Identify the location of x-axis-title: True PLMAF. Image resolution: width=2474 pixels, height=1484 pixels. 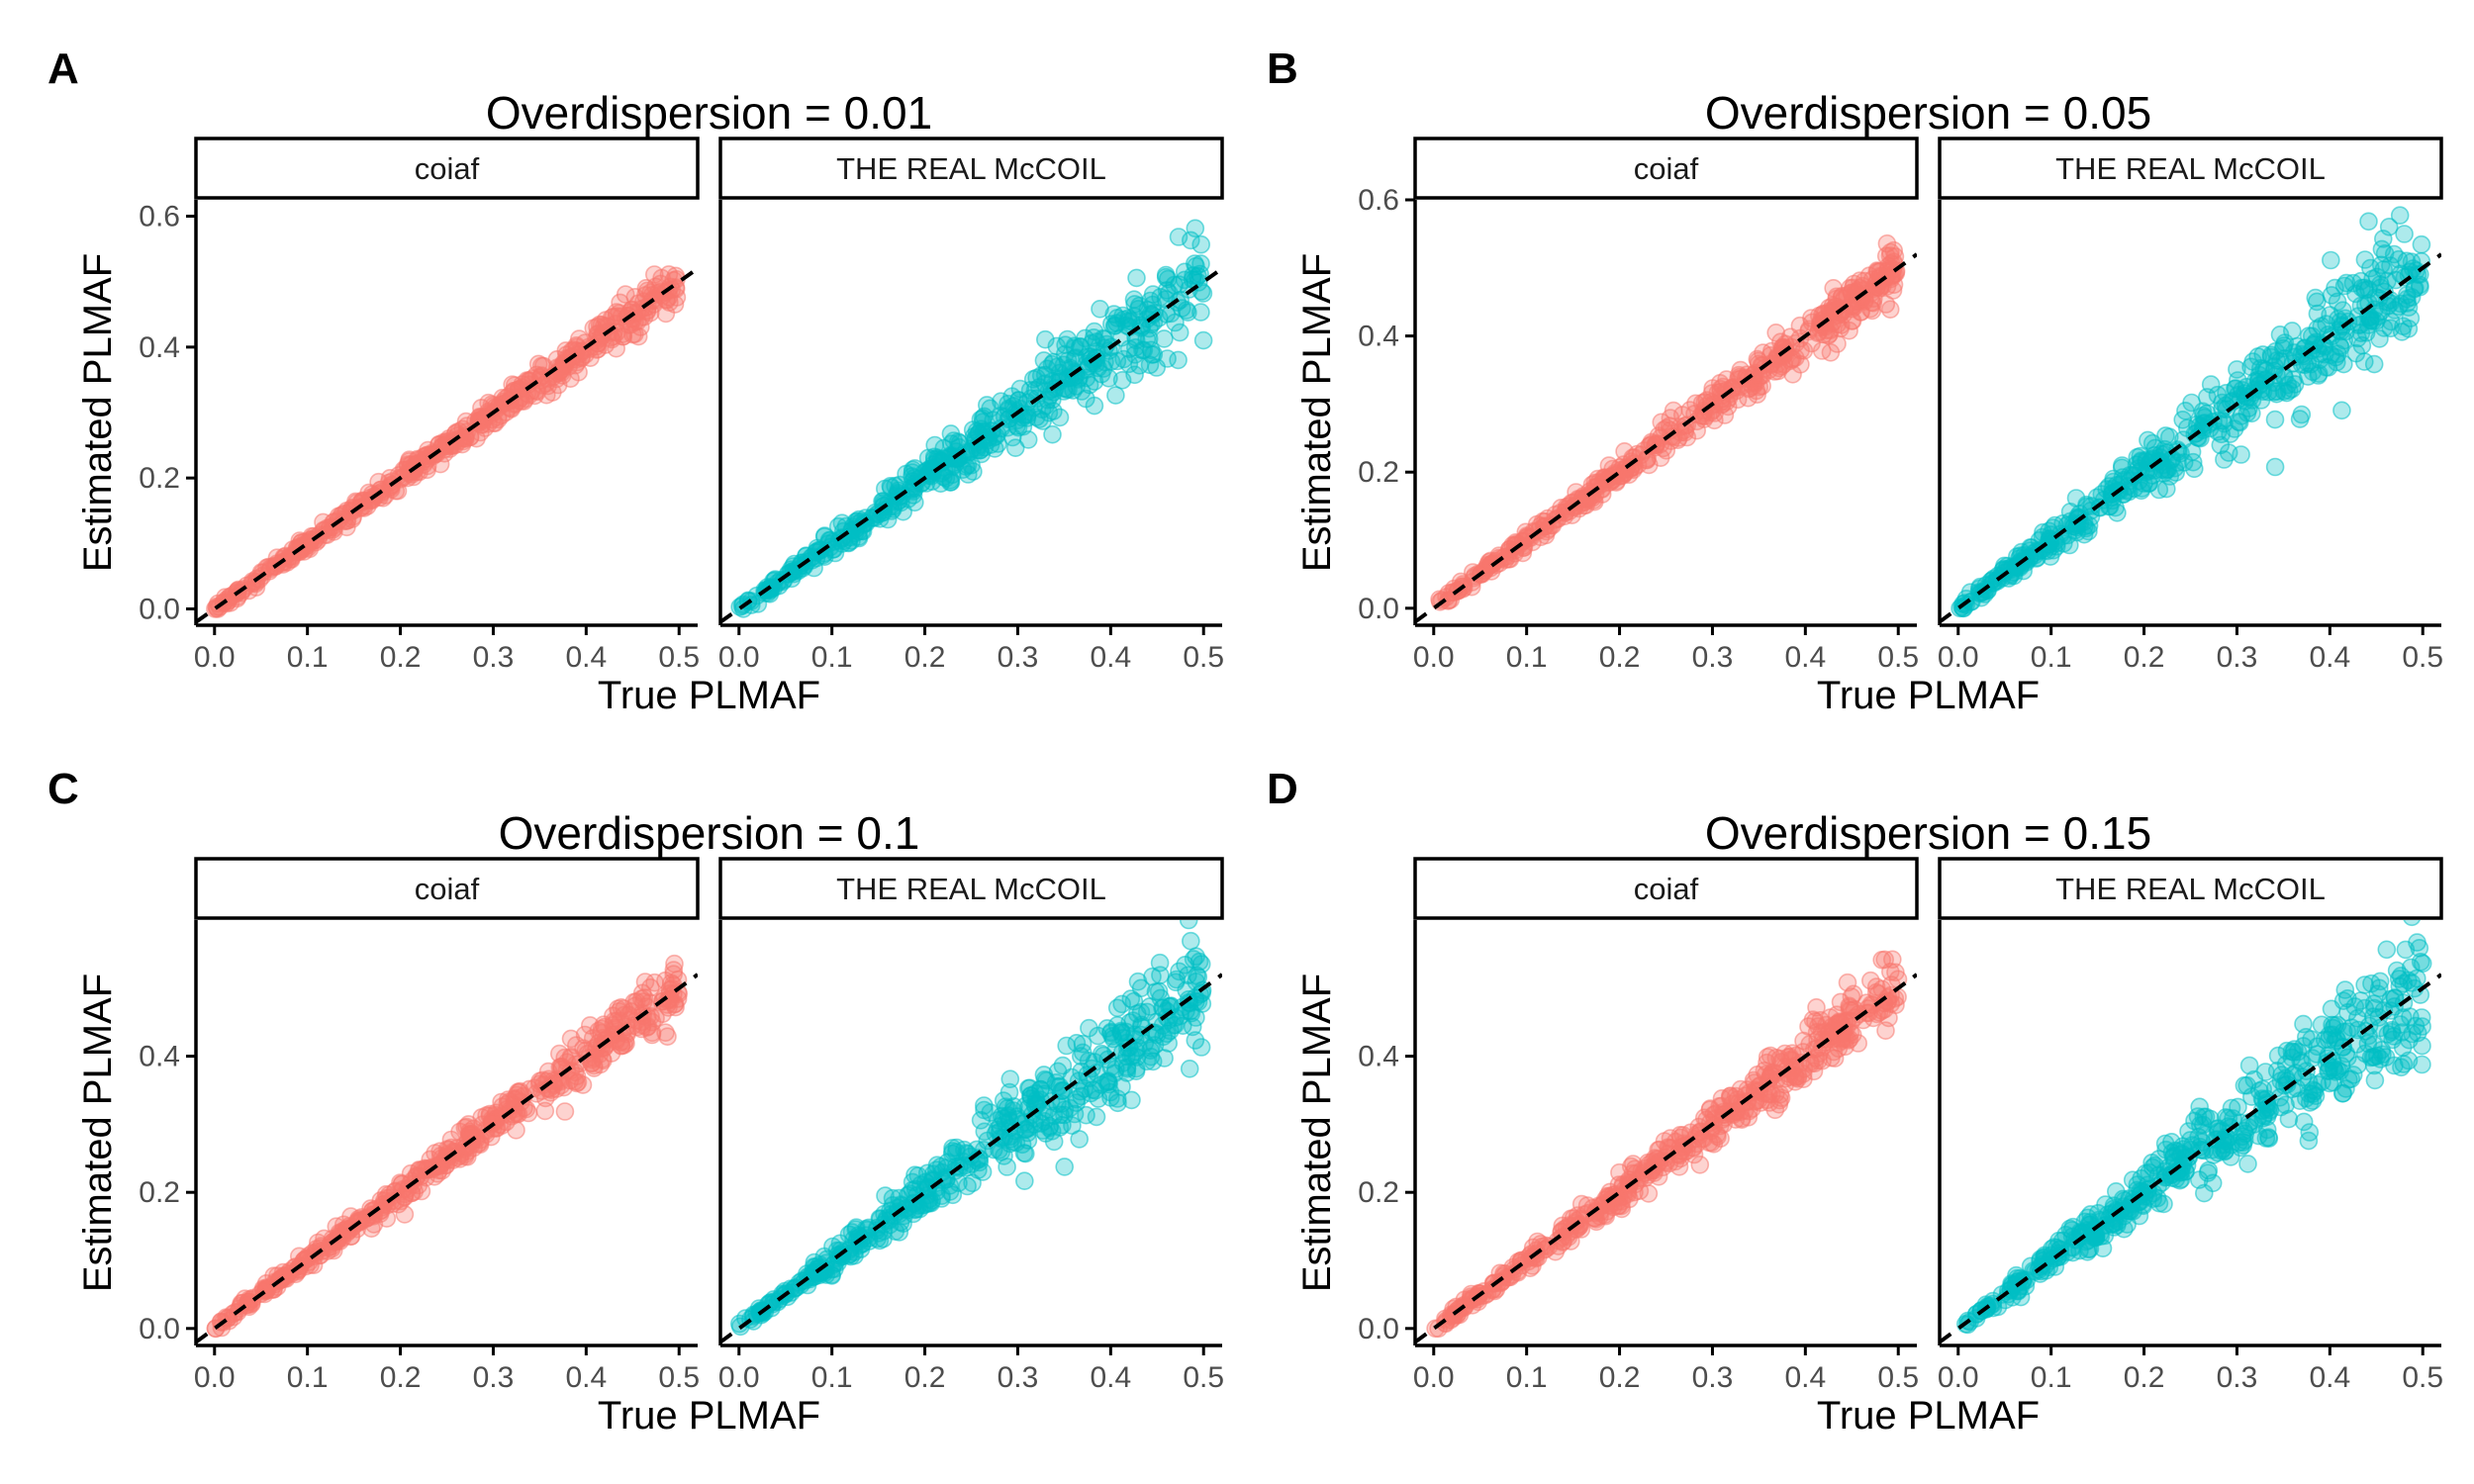
(1929, 695).